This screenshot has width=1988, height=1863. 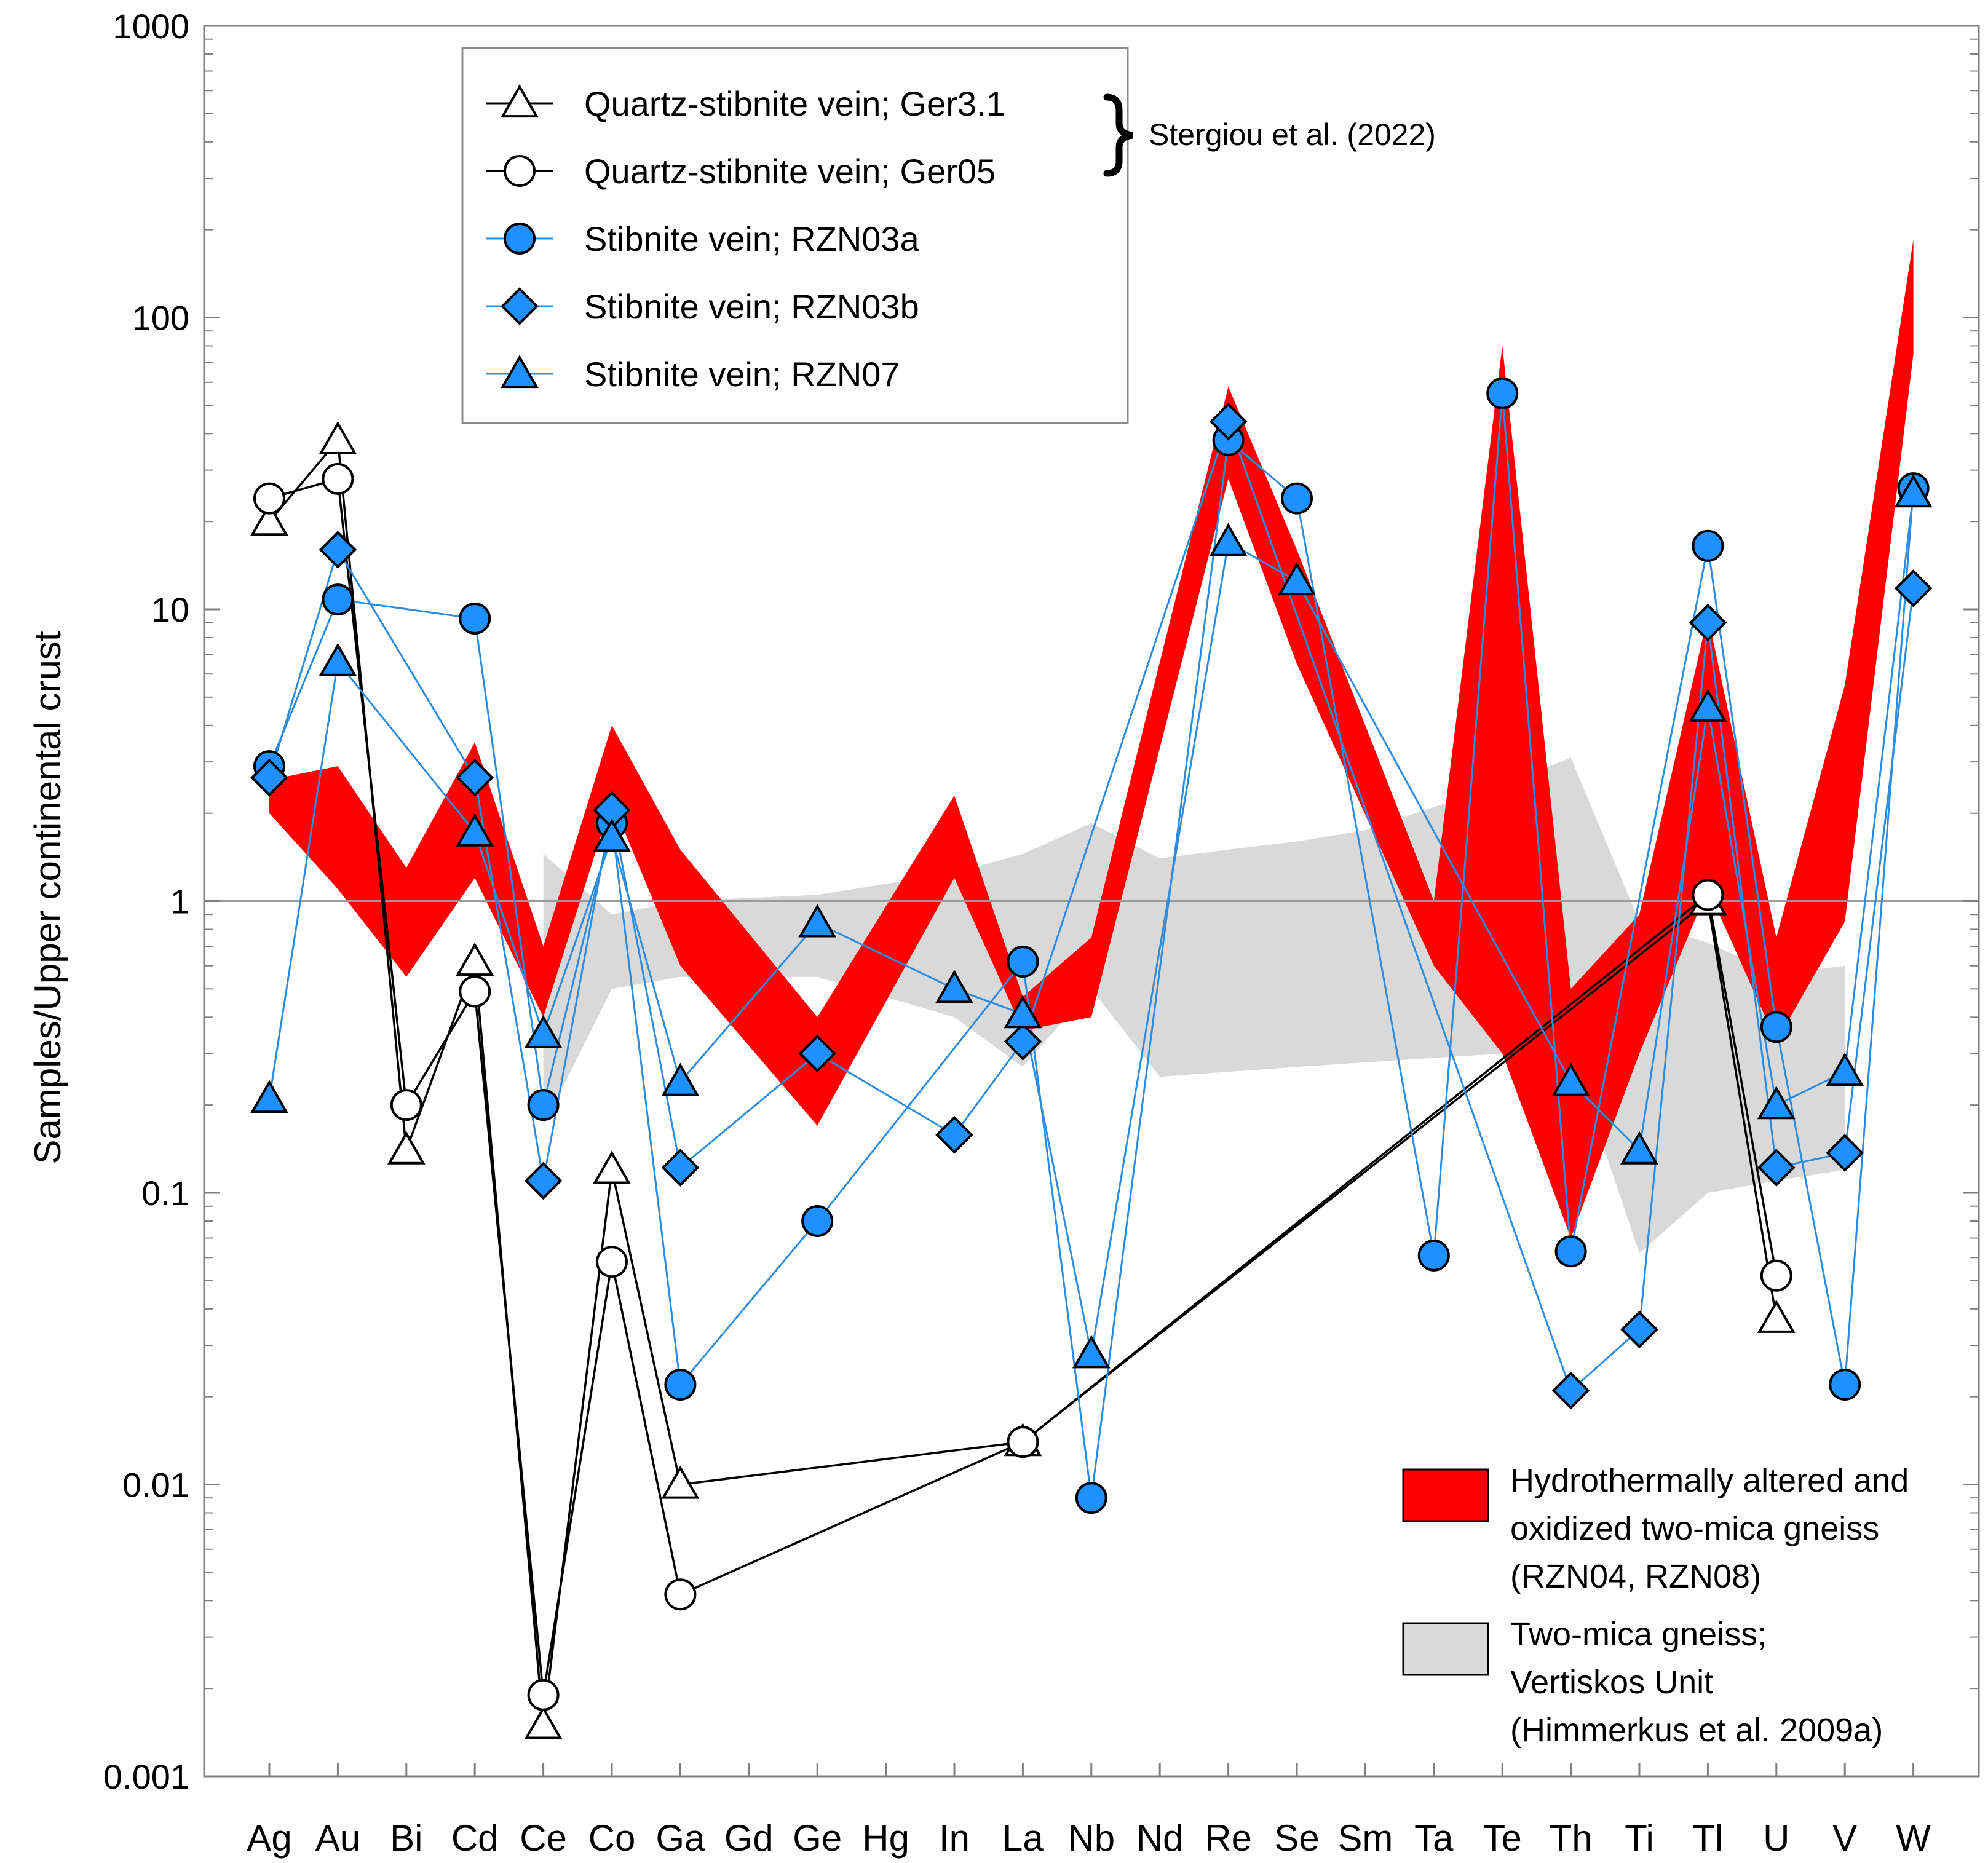 What do you see at coordinates (475, 1838) in the screenshot?
I see `x-tick-label-cd: Cd` at bounding box center [475, 1838].